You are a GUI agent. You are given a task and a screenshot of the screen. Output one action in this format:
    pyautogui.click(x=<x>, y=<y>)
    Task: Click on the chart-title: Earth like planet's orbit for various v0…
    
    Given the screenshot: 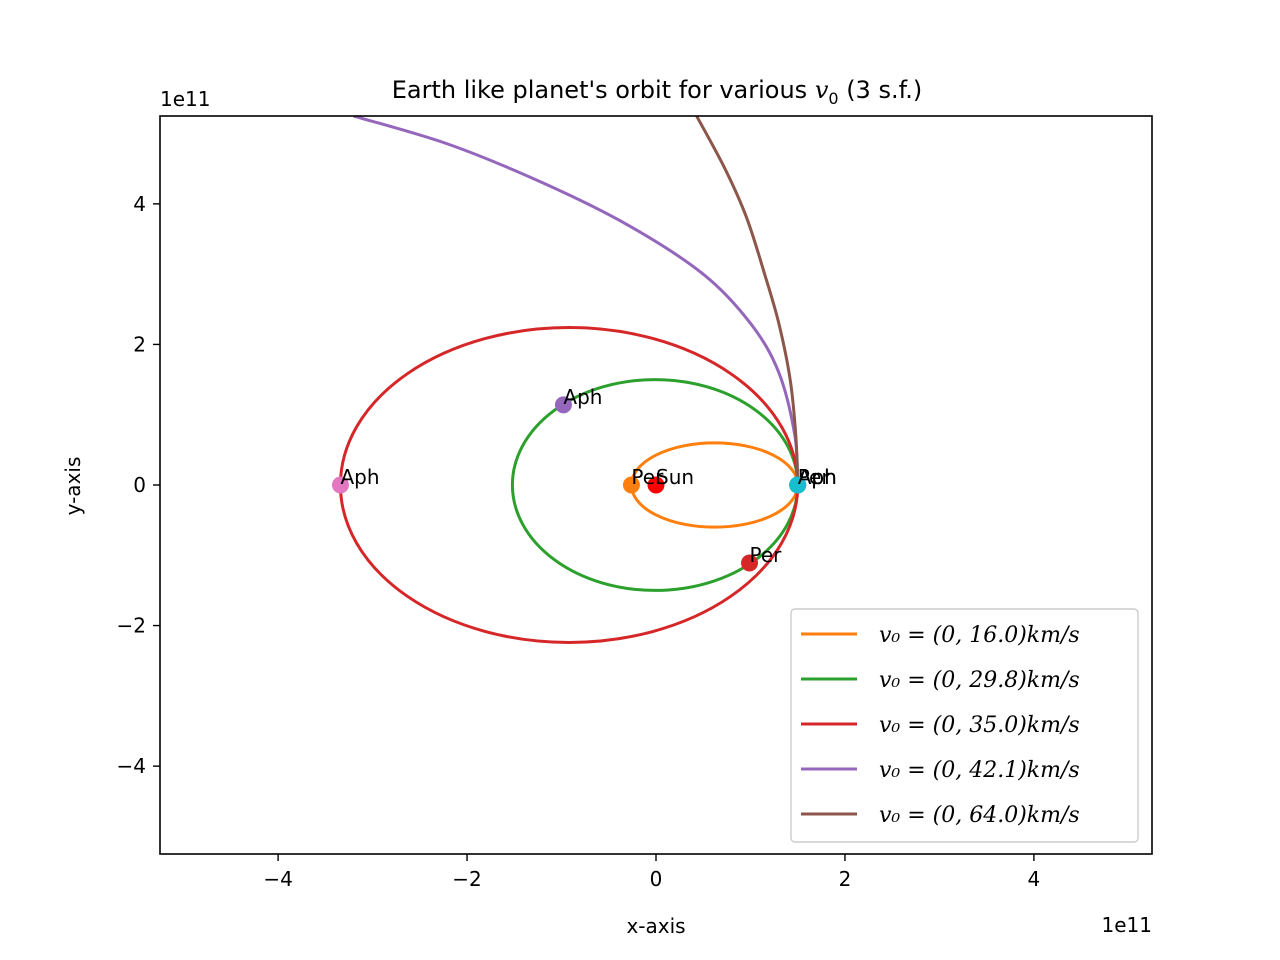 What is the action you would take?
    pyautogui.click(x=657, y=92)
    